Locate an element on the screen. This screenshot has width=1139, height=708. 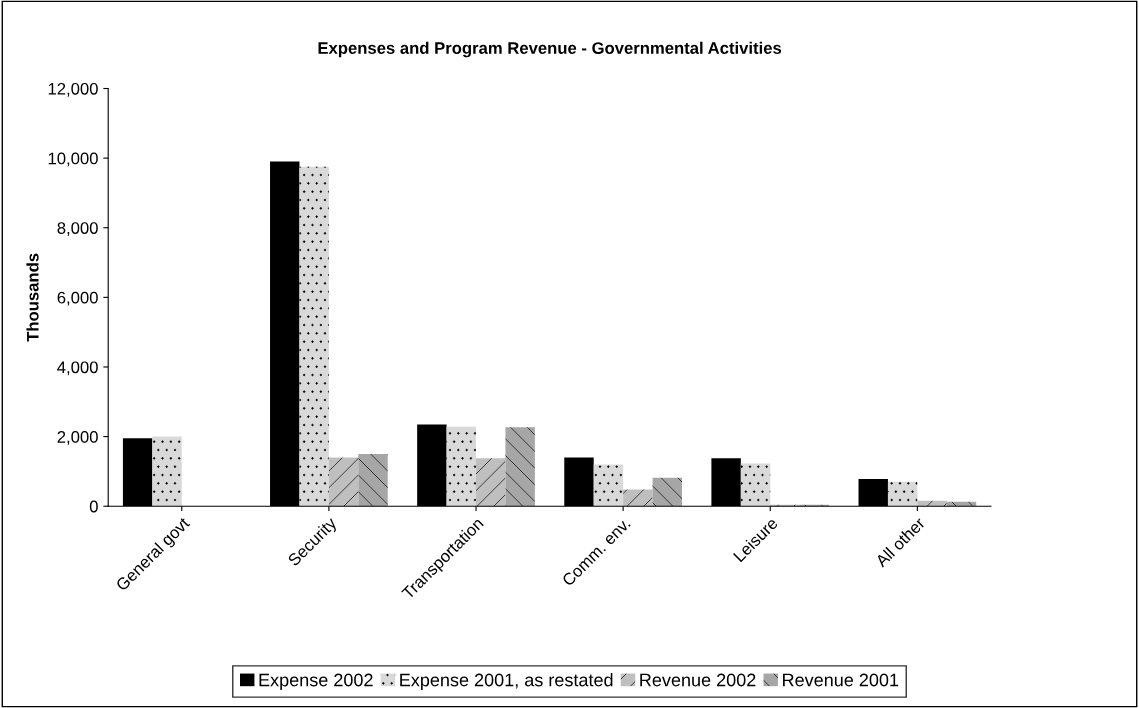
y-tick-label: 10,000 is located at coordinates (73, 159).